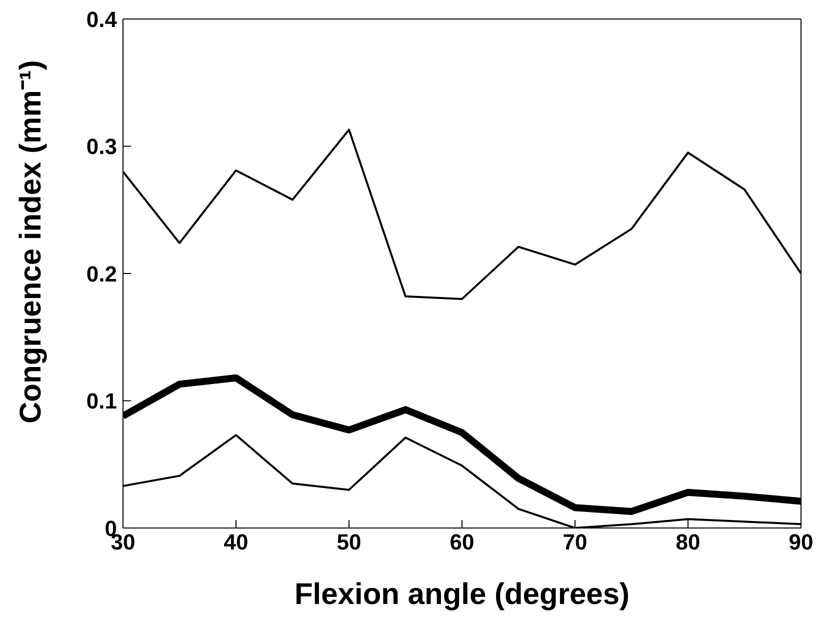 The image size is (828, 633). I want to click on y-tick-label: 0.4, so click(102, 19).